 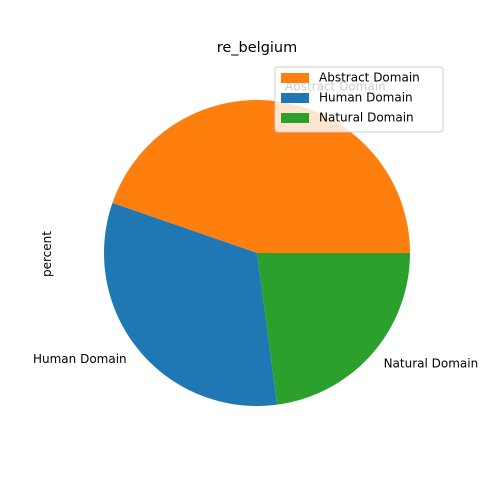 I want to click on legend-frame, so click(x=359, y=99).